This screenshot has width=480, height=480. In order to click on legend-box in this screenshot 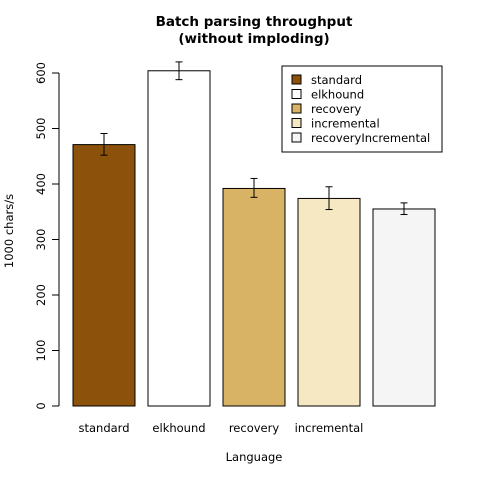, I will do `click(362, 109)`.